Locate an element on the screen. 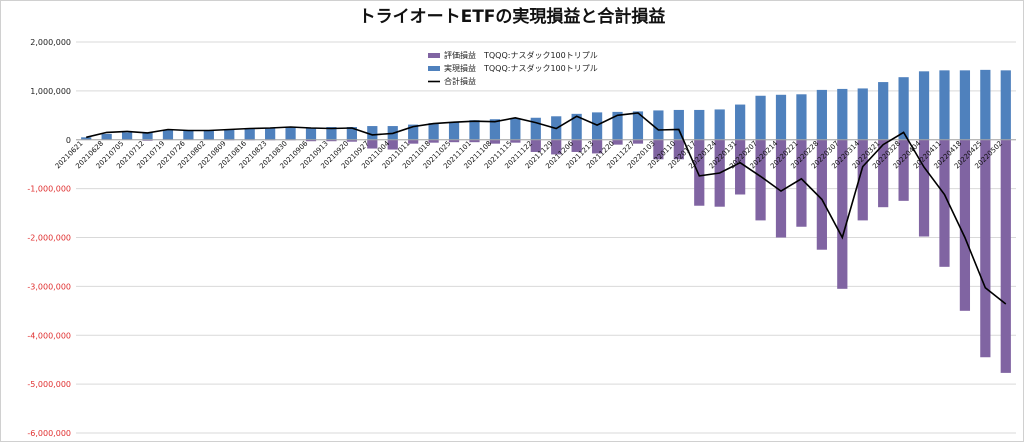 This screenshot has width=1024, height=442. legend-label: 評価損益 TQQQ:ナスダック100トリプル is located at coordinates (521, 55).